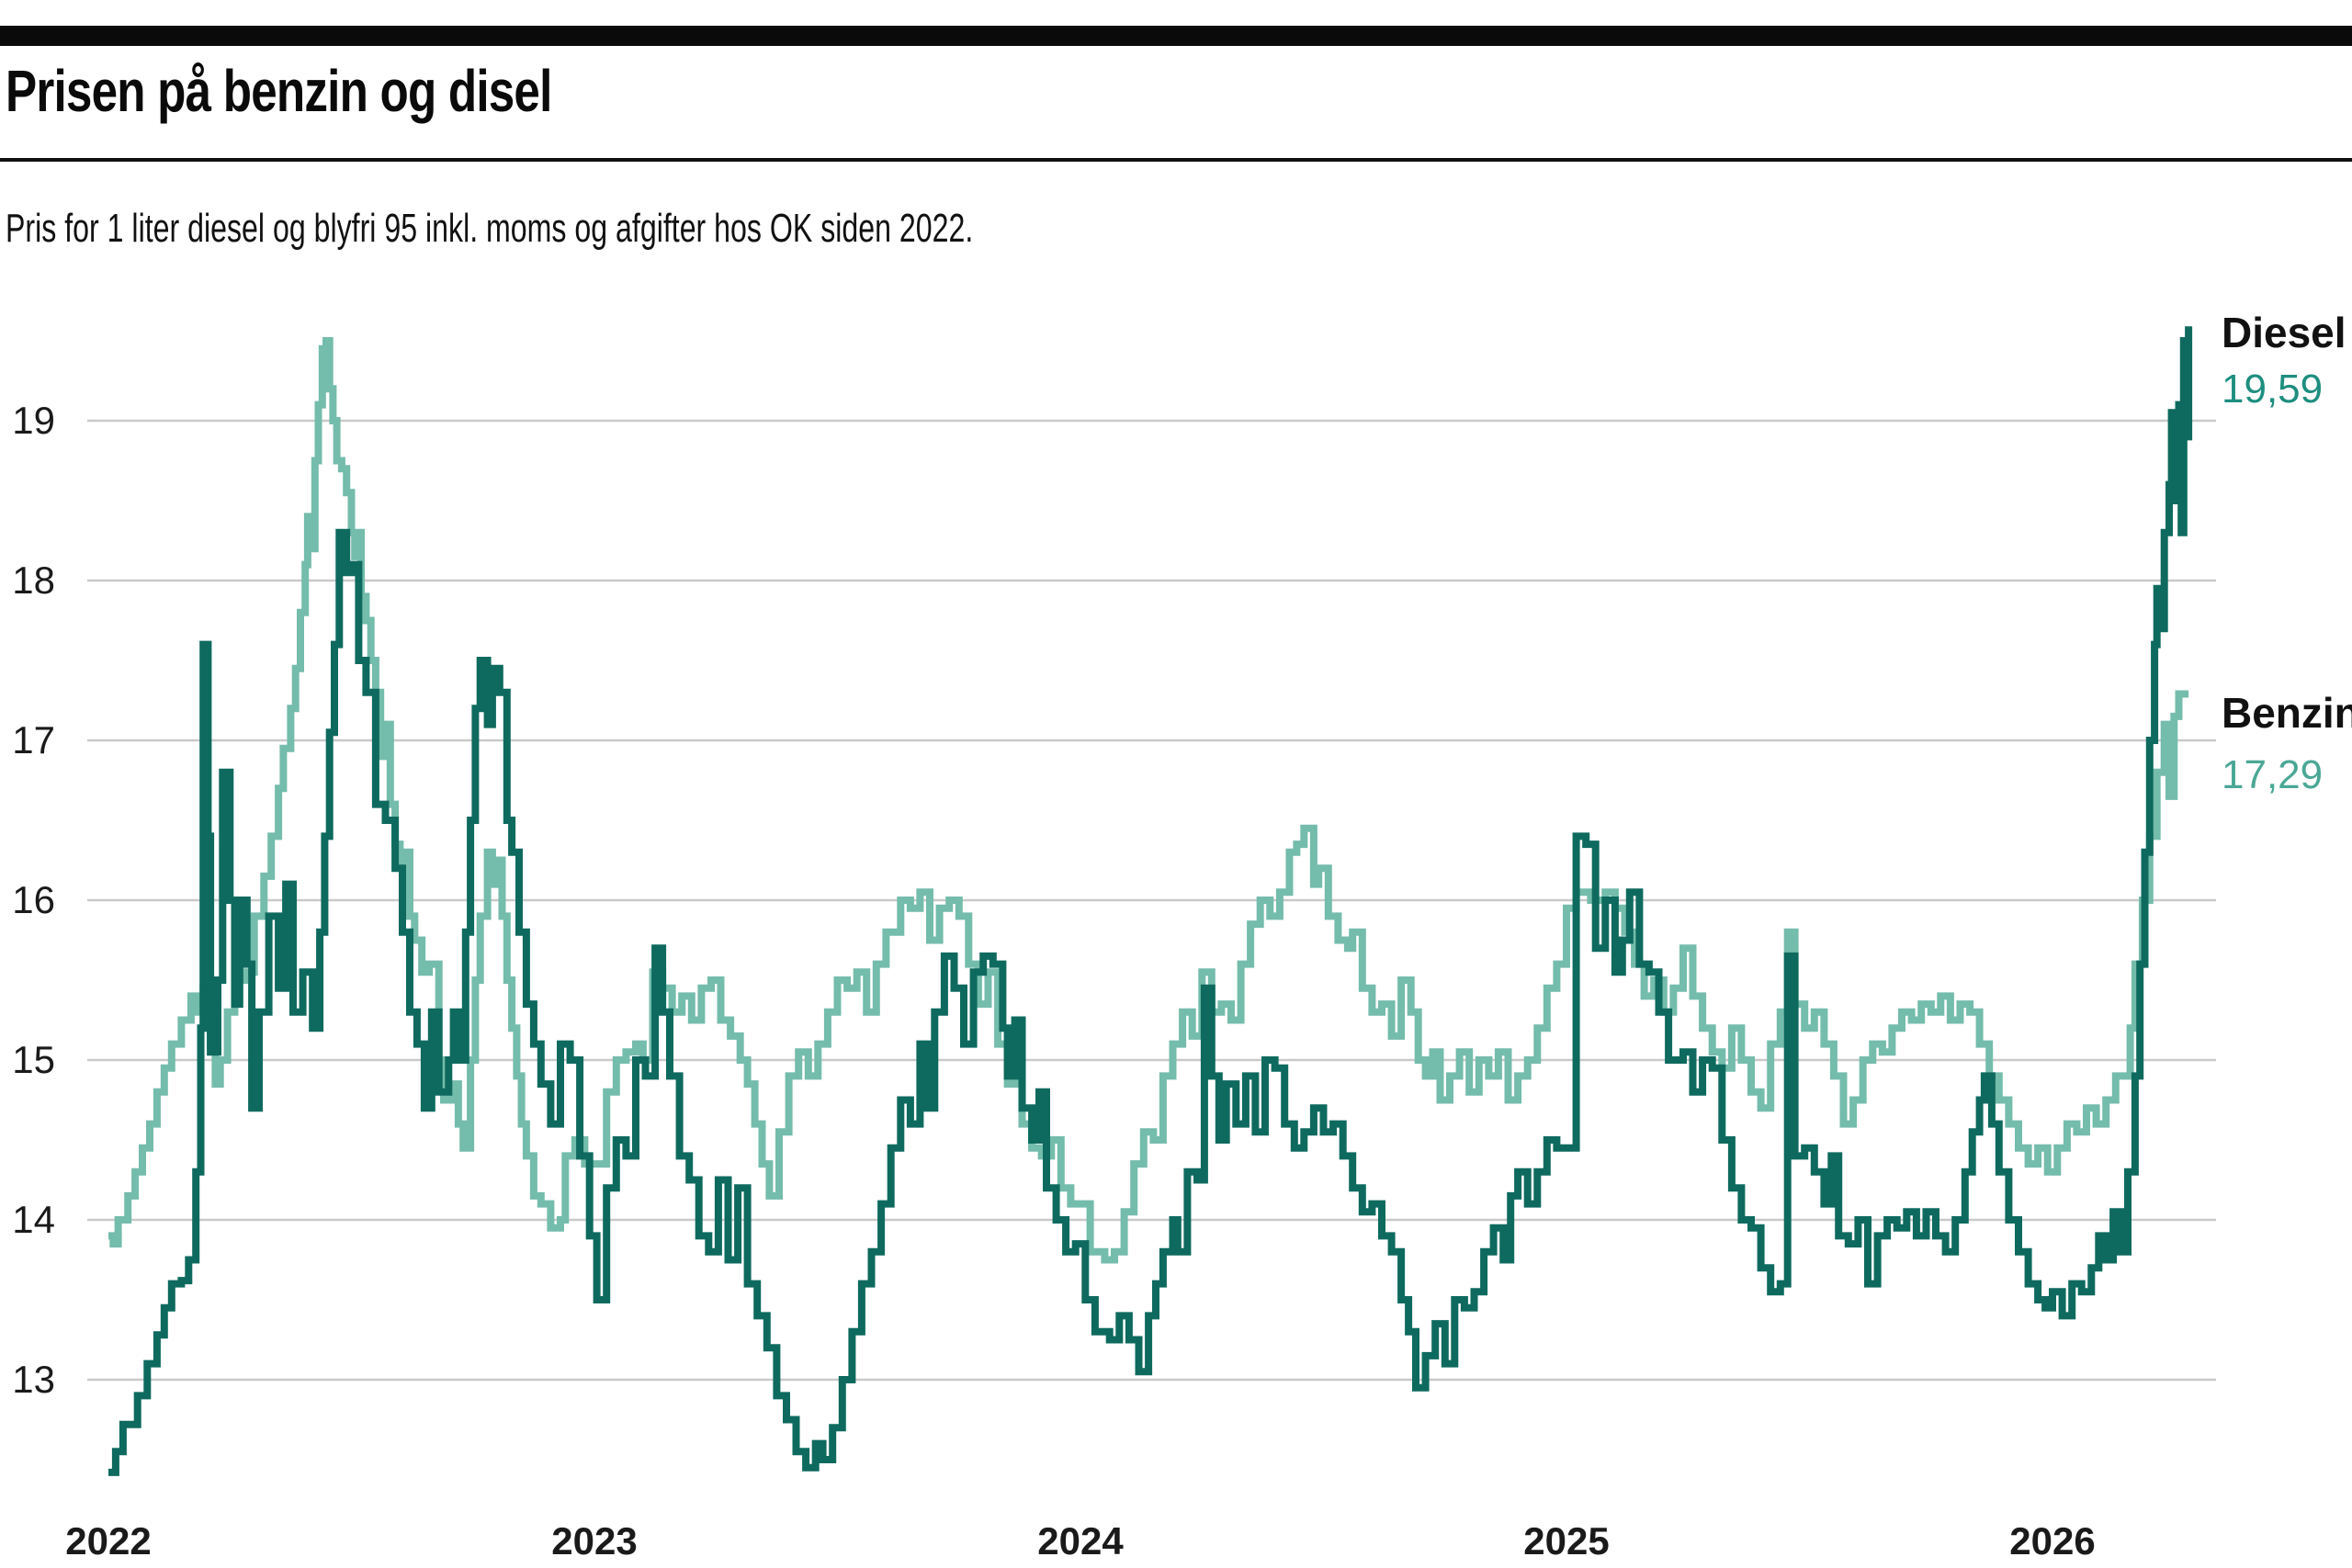  What do you see at coordinates (2284, 332) in the screenshot?
I see `series-end-label-diesel: Diesel` at bounding box center [2284, 332].